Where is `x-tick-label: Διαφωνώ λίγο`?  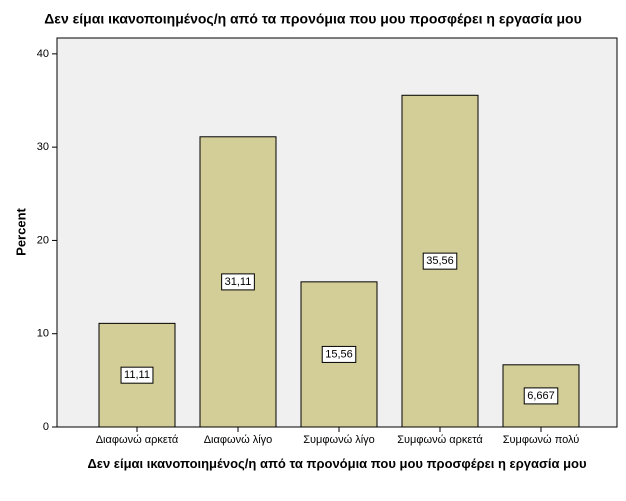 x-tick-label: Διαφωνώ λίγο is located at coordinates (238, 440).